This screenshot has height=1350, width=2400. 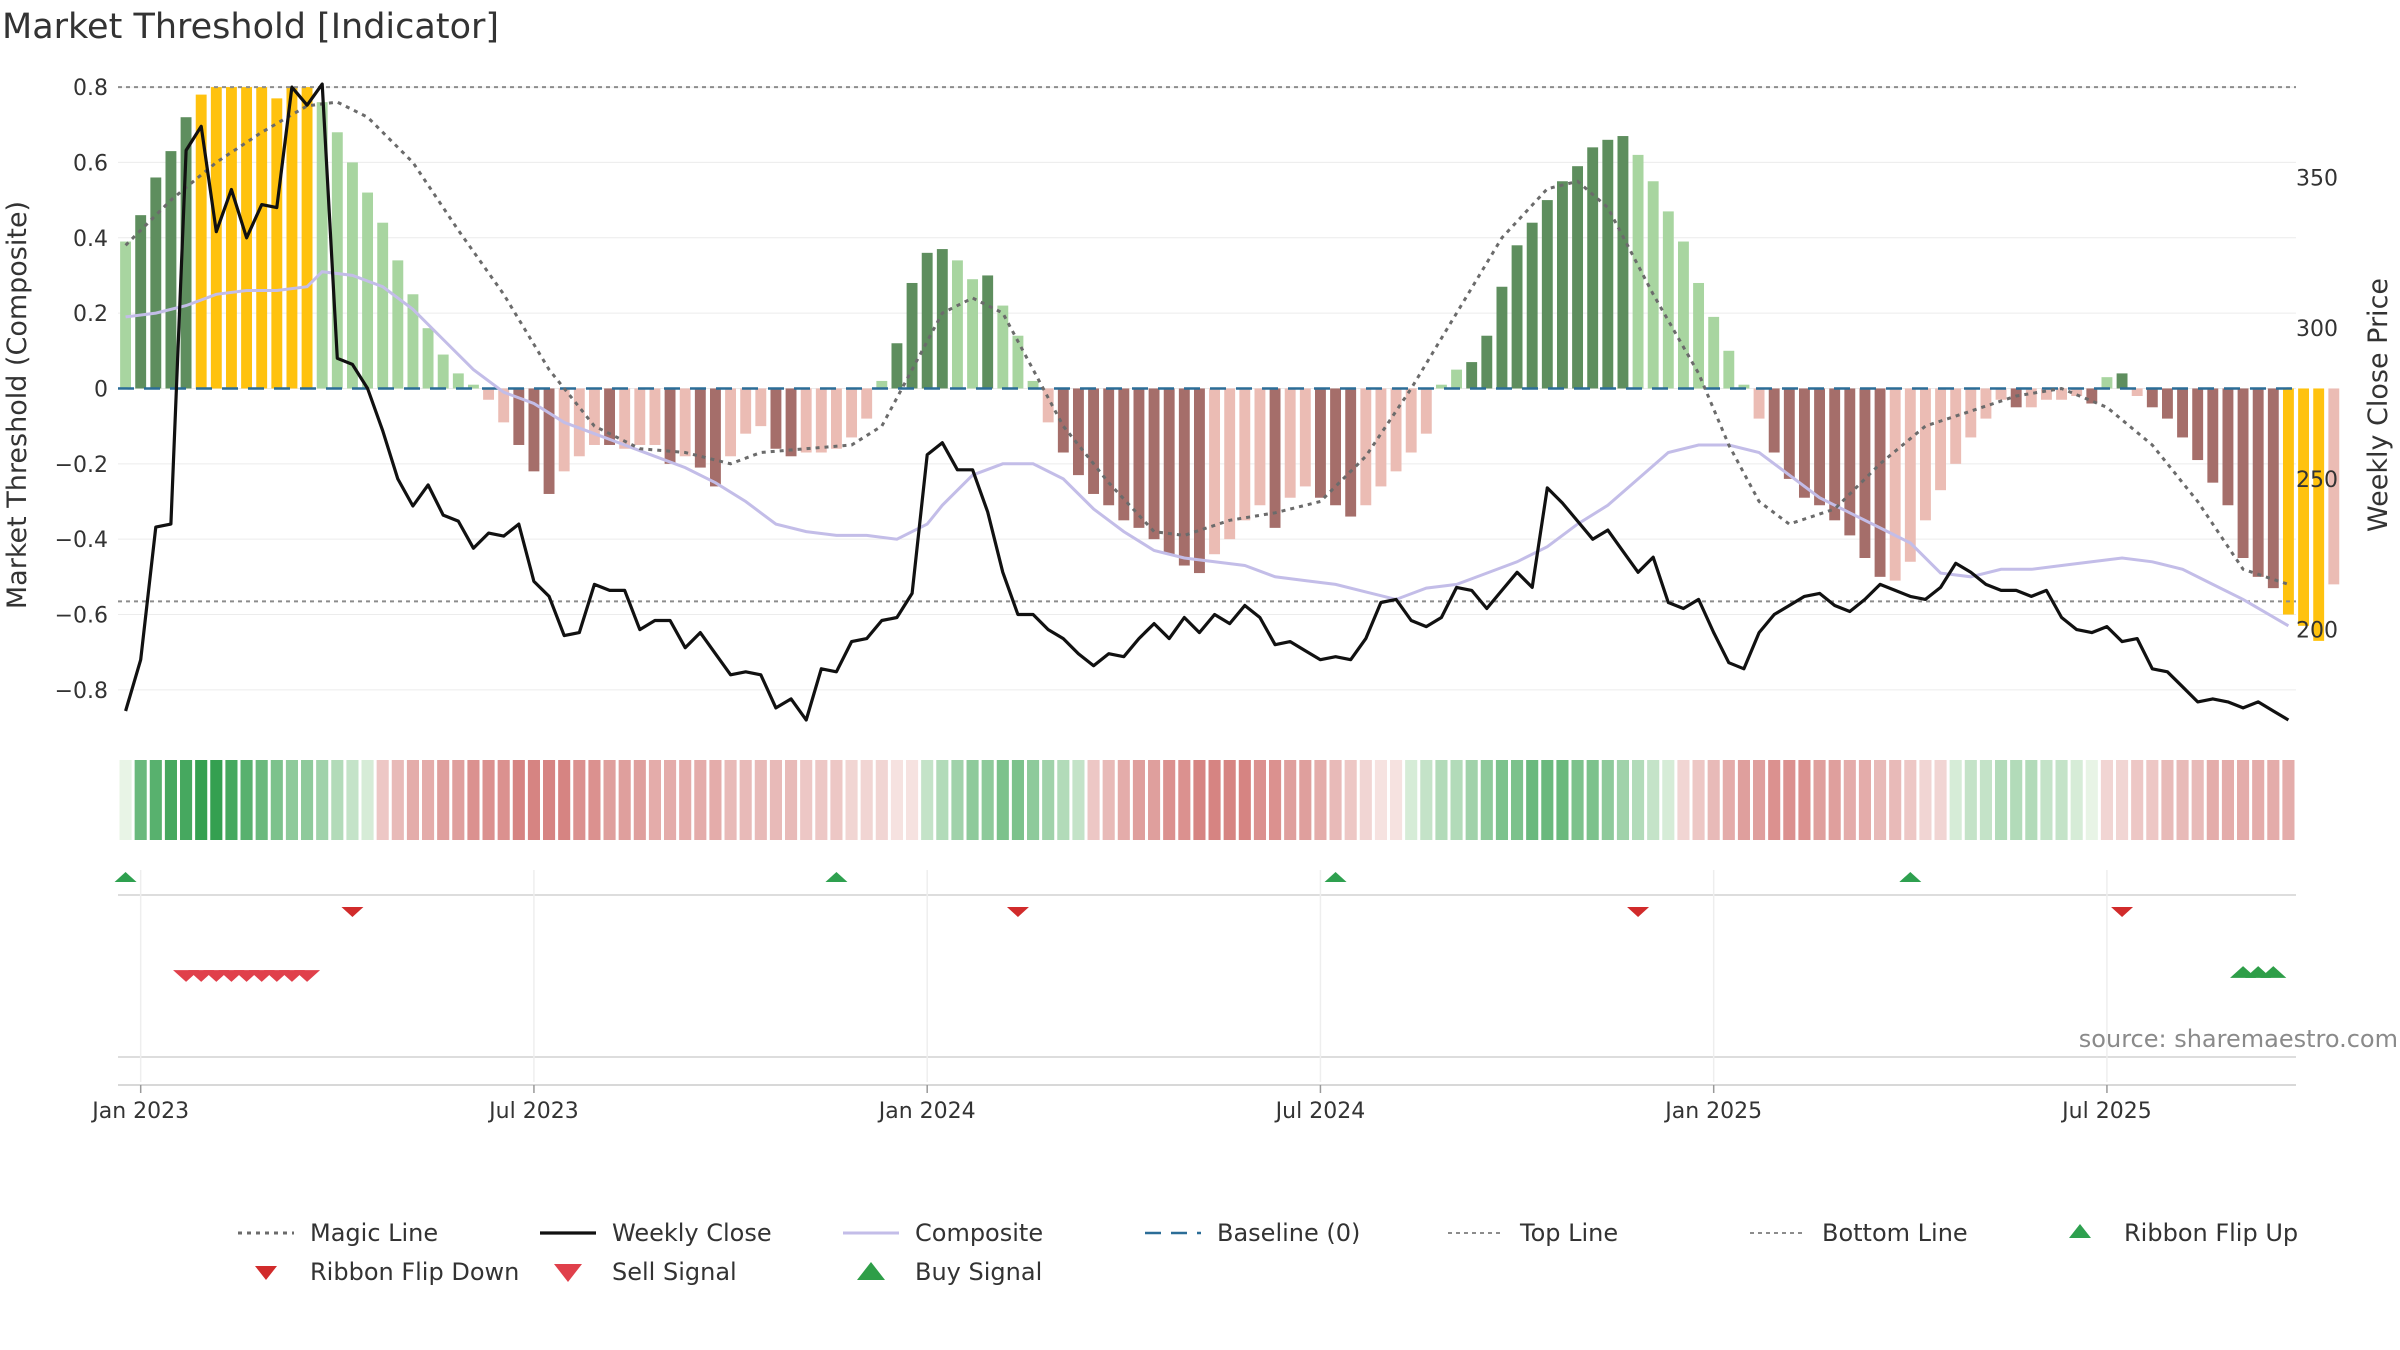 I want to click on left-tick-label: 0.8, so click(x=90, y=88).